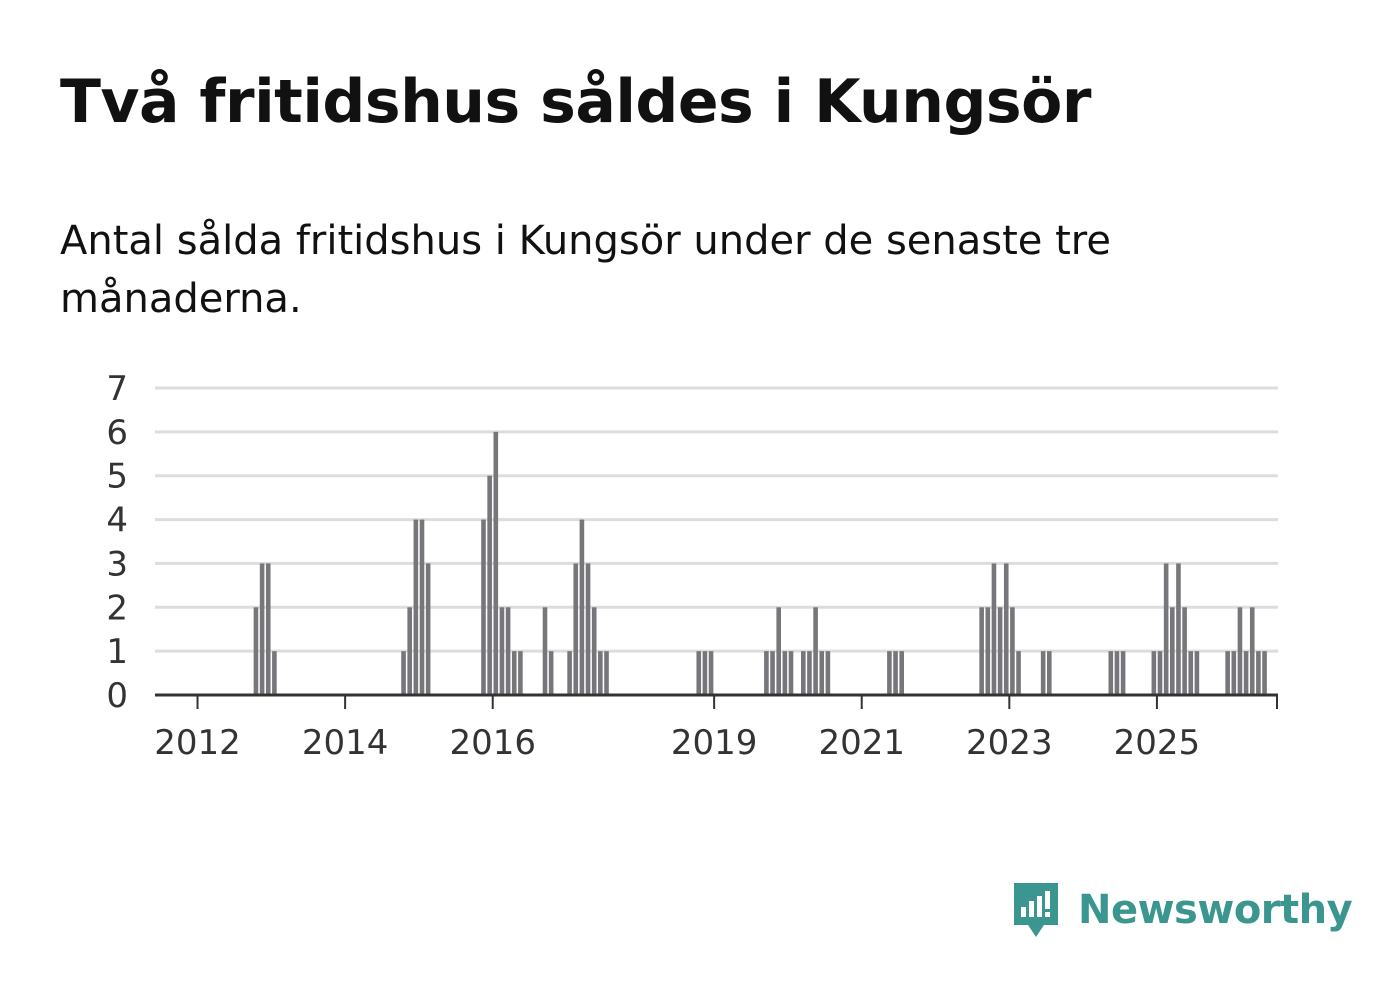 This screenshot has width=1382, height=999. Describe the element at coordinates (117, 389) in the screenshot. I see `y-tick-label: 7` at that location.